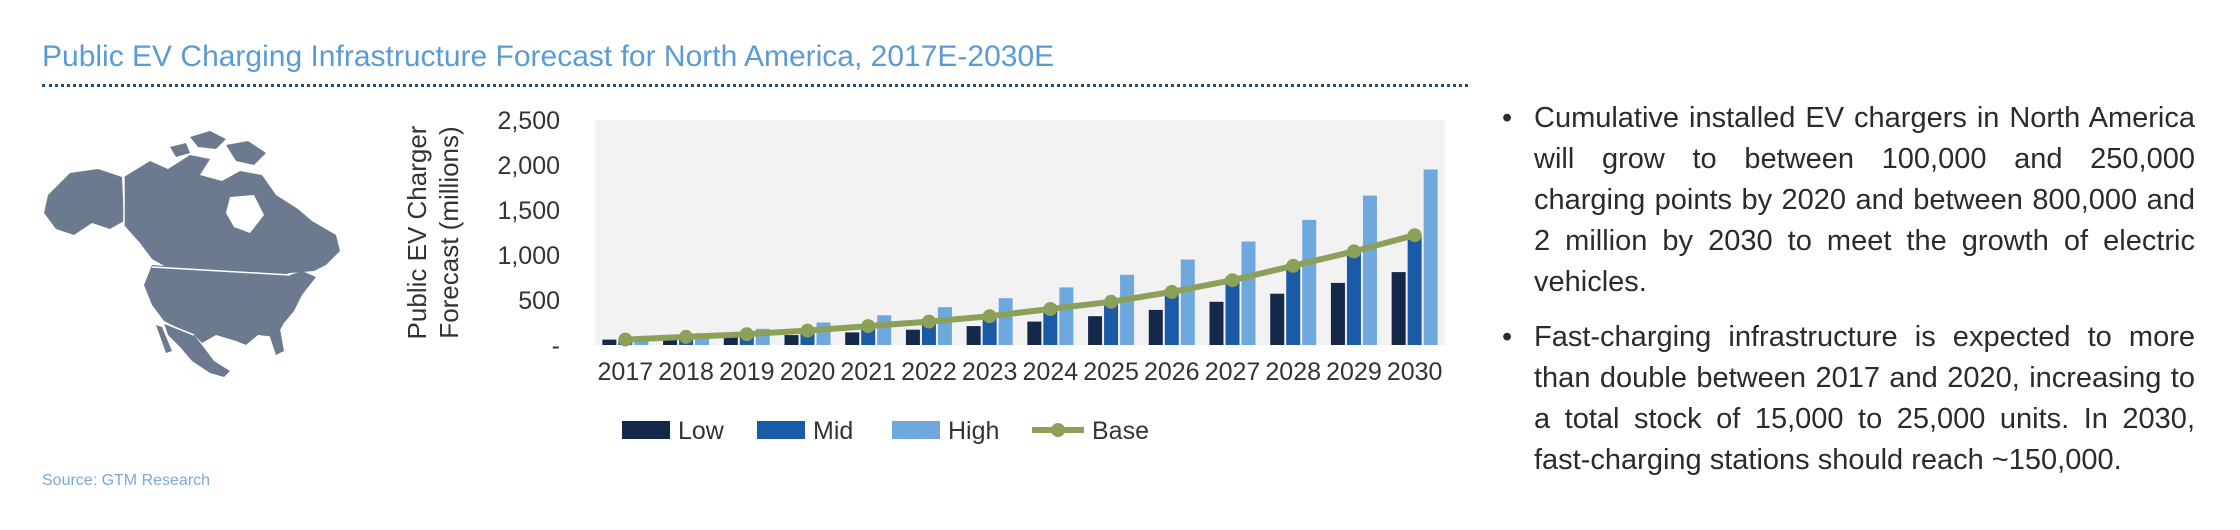  What do you see at coordinates (1232, 280) in the screenshot?
I see `base-point-2027` at bounding box center [1232, 280].